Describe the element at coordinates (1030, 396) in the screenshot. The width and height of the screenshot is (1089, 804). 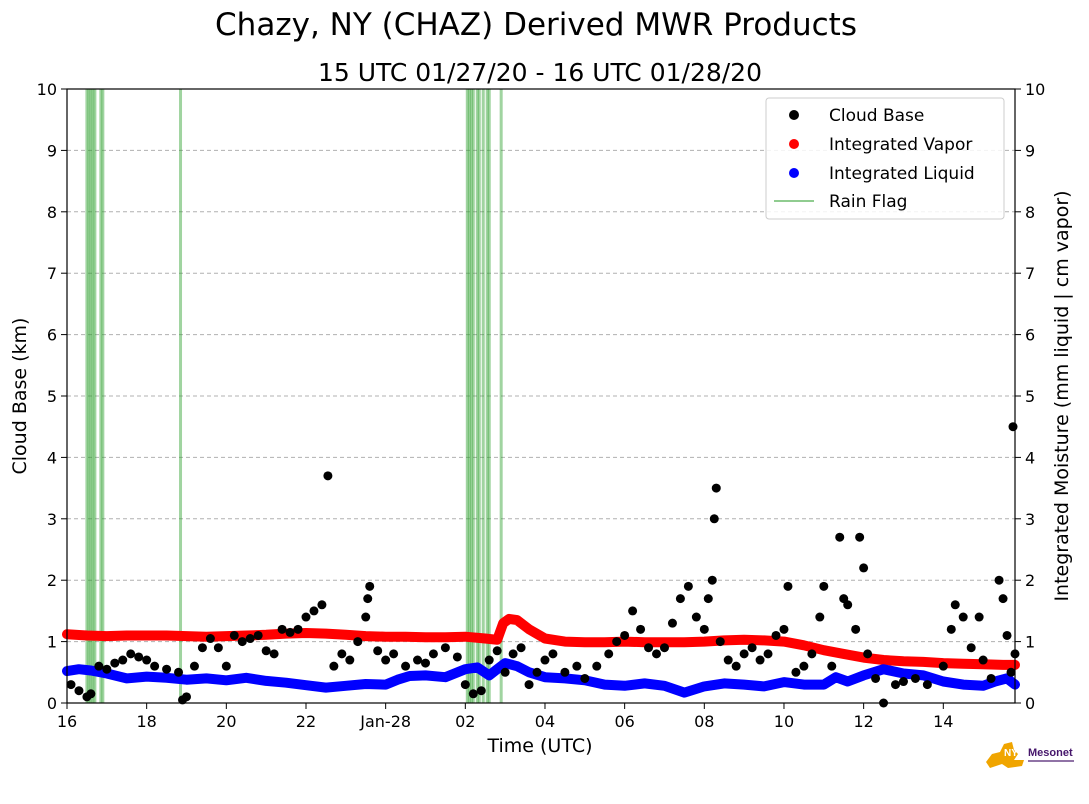
I see `y-right-tick-label: 5` at that location.